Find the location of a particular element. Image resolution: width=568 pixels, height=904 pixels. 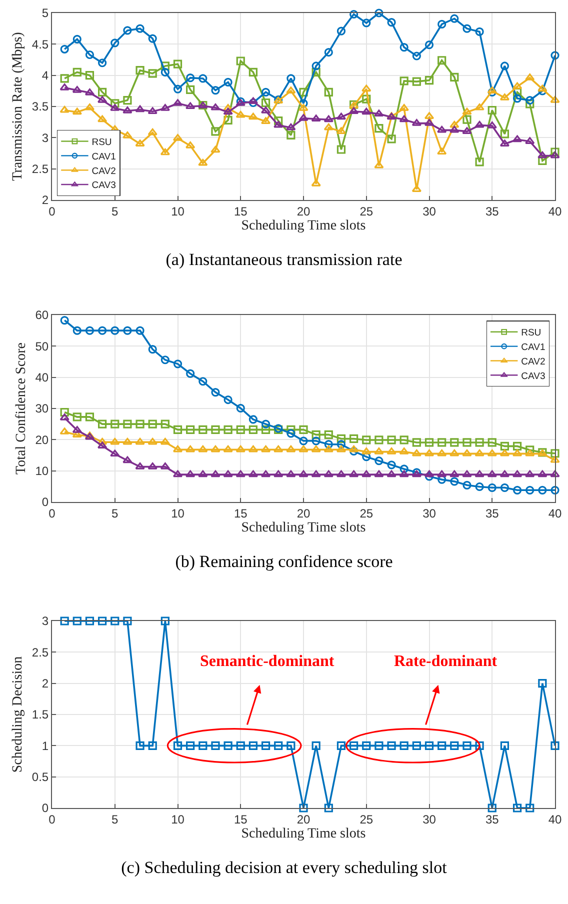

y-axis-title: Transmission Rate (Mbps) is located at coordinates (18, 106).